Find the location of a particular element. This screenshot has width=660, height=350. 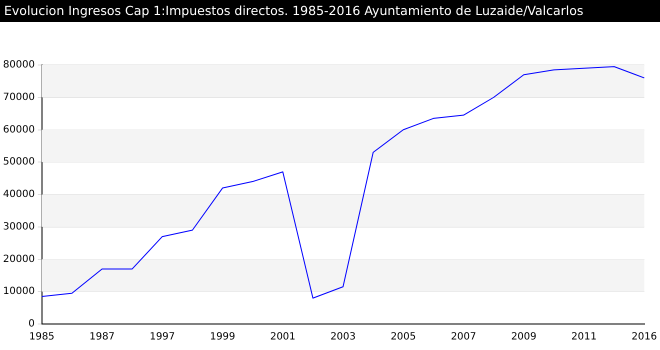

x-tick-label: 2009 is located at coordinates (524, 337).